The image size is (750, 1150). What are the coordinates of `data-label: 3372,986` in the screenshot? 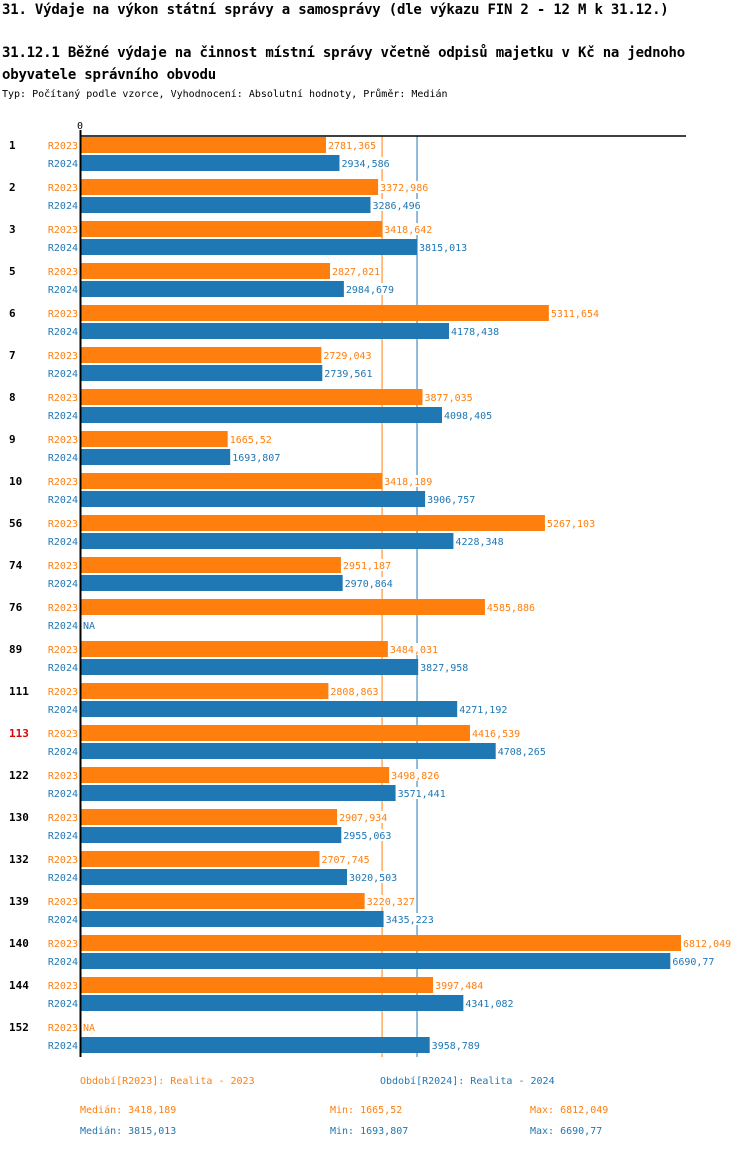 It's located at (404, 188).